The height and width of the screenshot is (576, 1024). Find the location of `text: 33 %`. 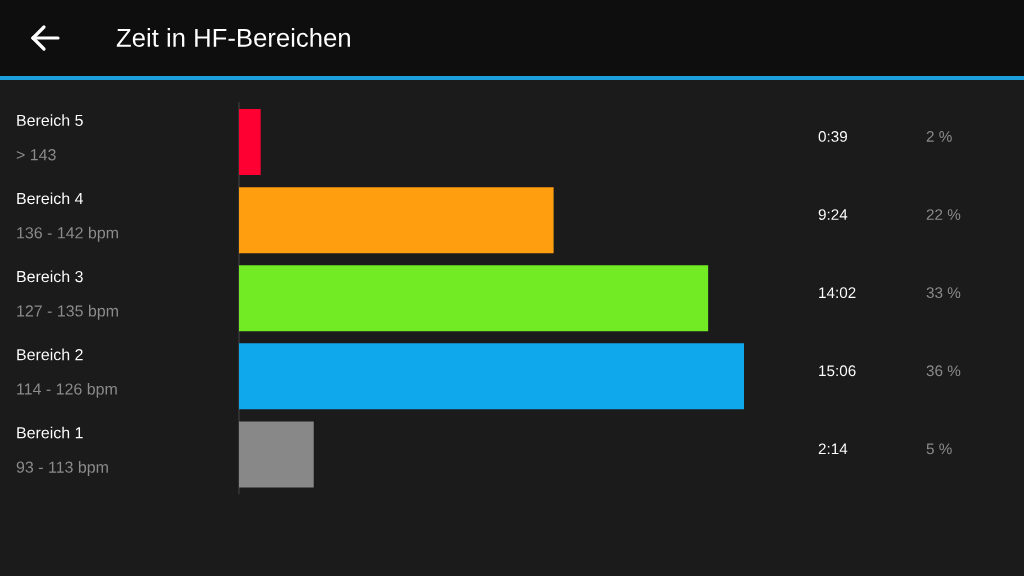

text: 33 % is located at coordinates (943, 293).